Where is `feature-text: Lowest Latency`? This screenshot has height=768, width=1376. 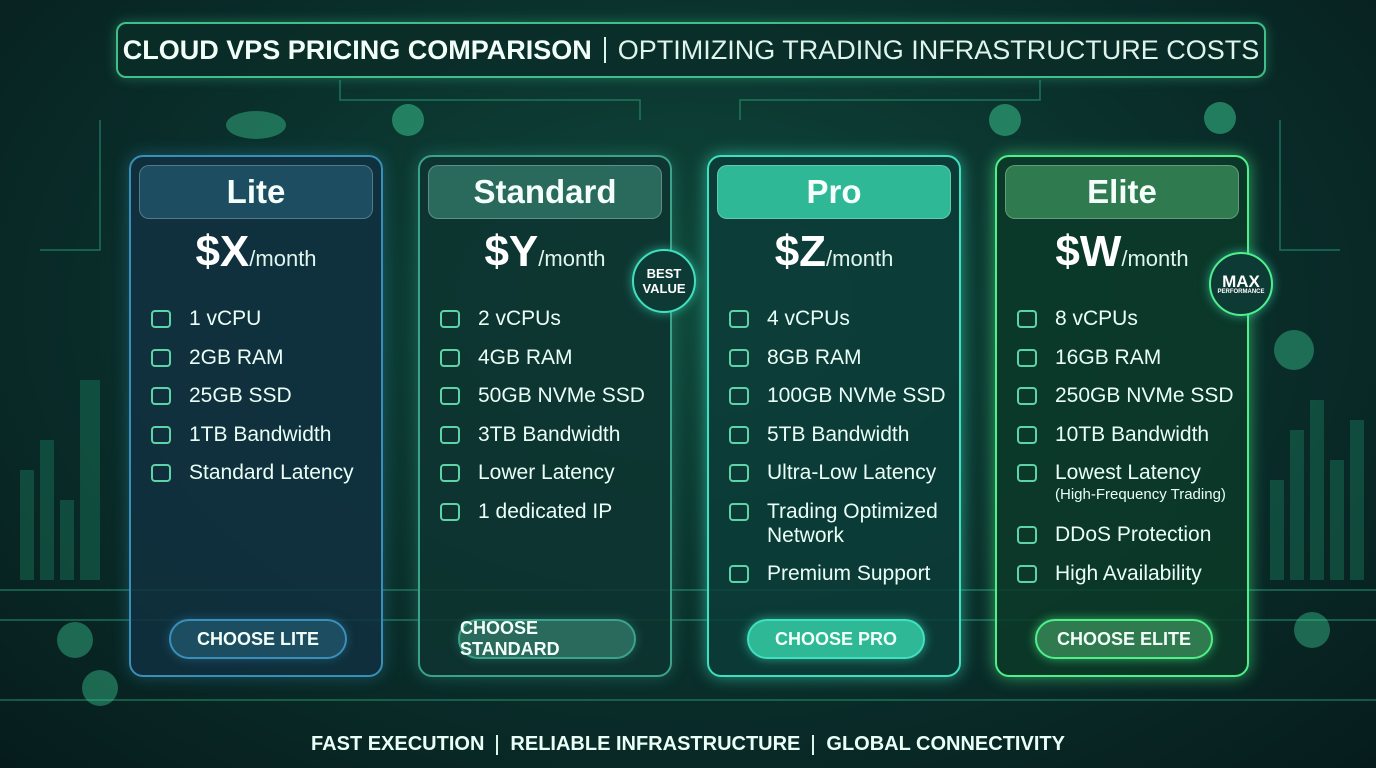 feature-text: Lowest Latency is located at coordinates (1128, 472).